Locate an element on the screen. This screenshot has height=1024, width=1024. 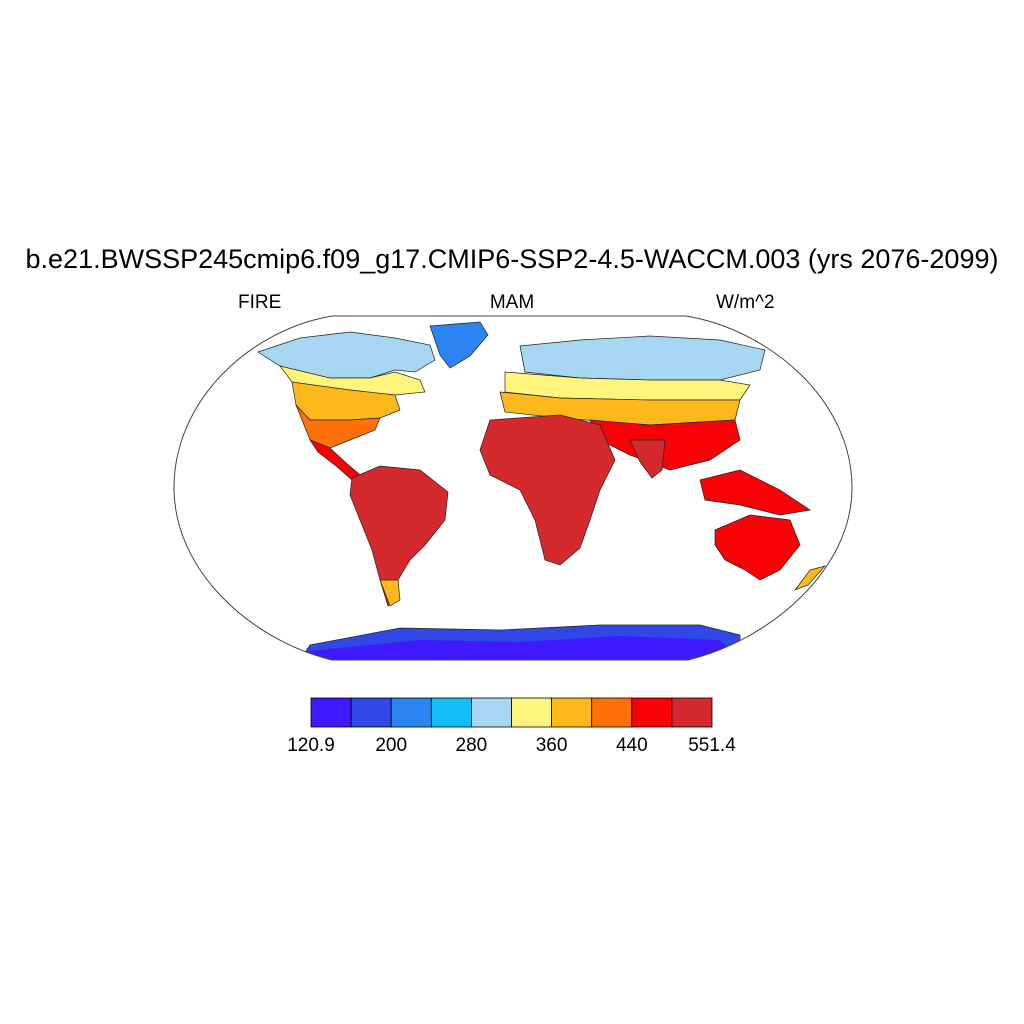
colorbar-tick-label: 200 is located at coordinates (391, 745).